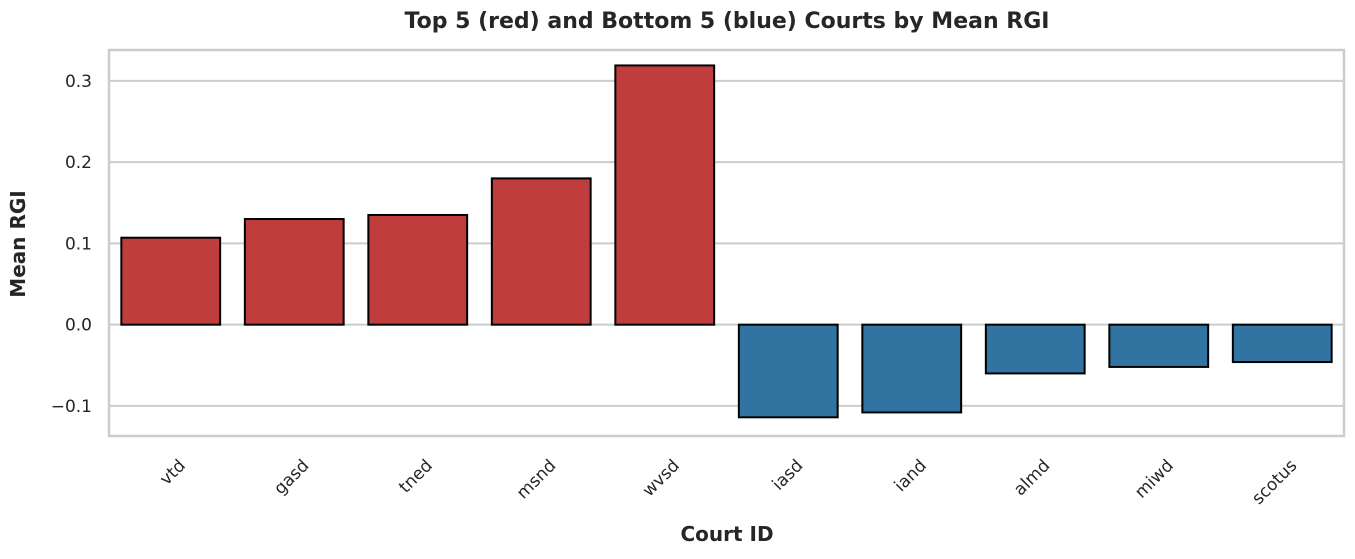 Image resolution: width=1355 pixels, height=559 pixels. Describe the element at coordinates (1282, 343) in the screenshot. I see `bar-scotus` at that location.